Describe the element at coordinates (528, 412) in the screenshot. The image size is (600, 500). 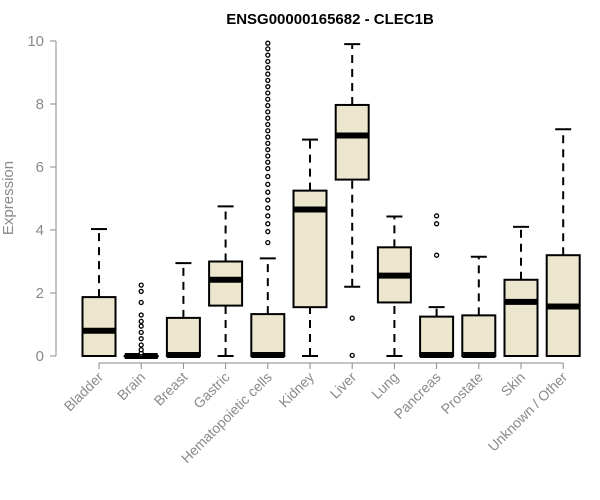
I see `x-tick-label: Unknown / Other` at that location.